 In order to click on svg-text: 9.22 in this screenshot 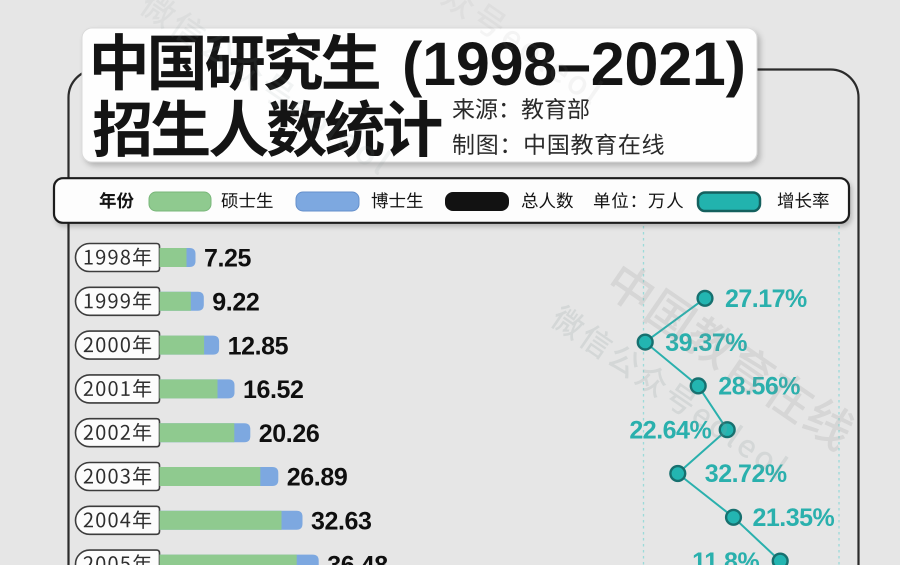, I will do `click(235, 303)`.